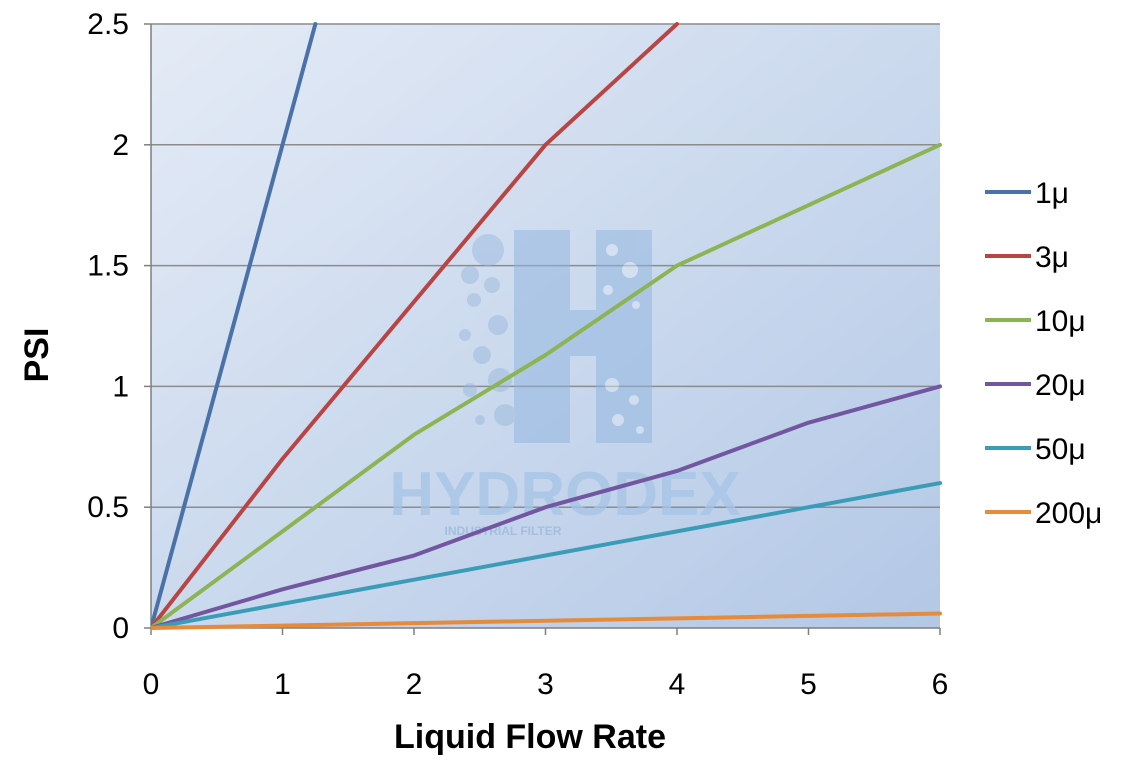 This screenshot has width=1135, height=767. Describe the element at coordinates (940, 684) in the screenshot. I see `x-tick-label: 6` at that location.